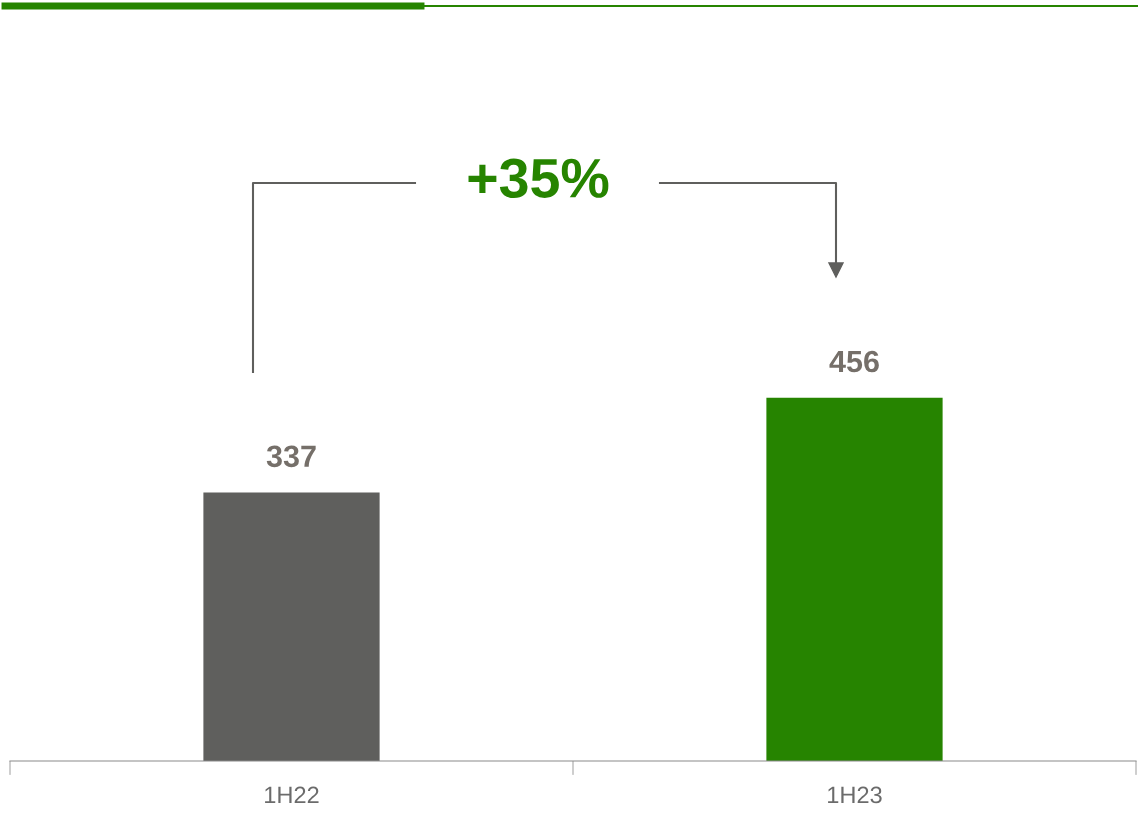 This screenshot has height=816, width=1138. Describe the element at coordinates (291, 456) in the screenshot. I see `data-label: 337` at that location.